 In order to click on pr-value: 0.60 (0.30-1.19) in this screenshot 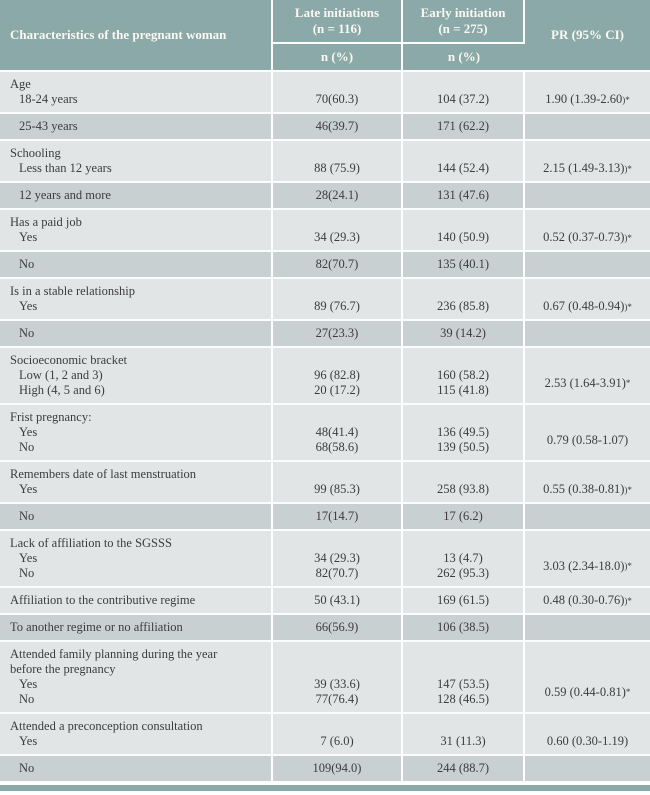, I will do `click(587, 741)`.